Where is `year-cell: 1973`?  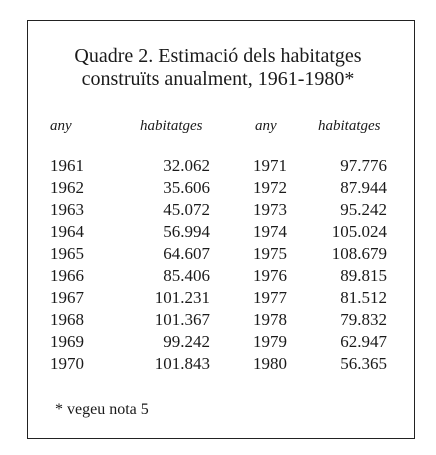 year-cell: 1973 is located at coordinates (270, 209).